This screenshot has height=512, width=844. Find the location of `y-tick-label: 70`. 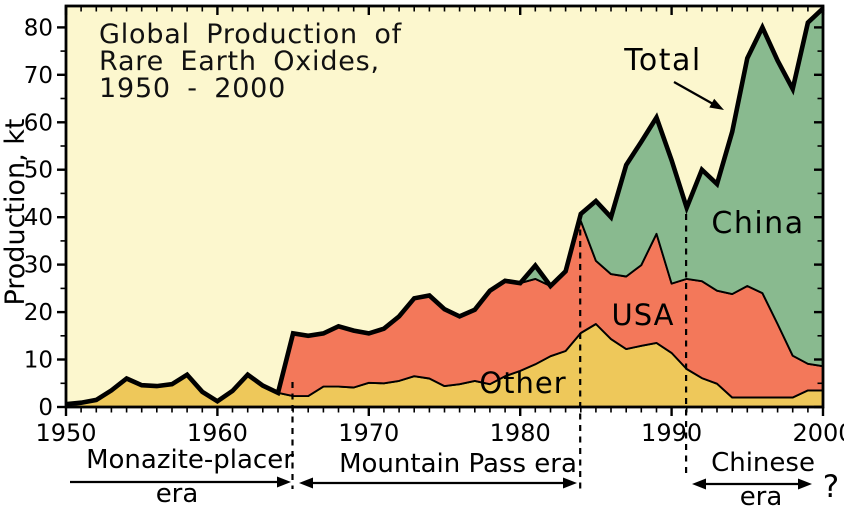

y-tick-label: 70 is located at coordinates (38, 76).